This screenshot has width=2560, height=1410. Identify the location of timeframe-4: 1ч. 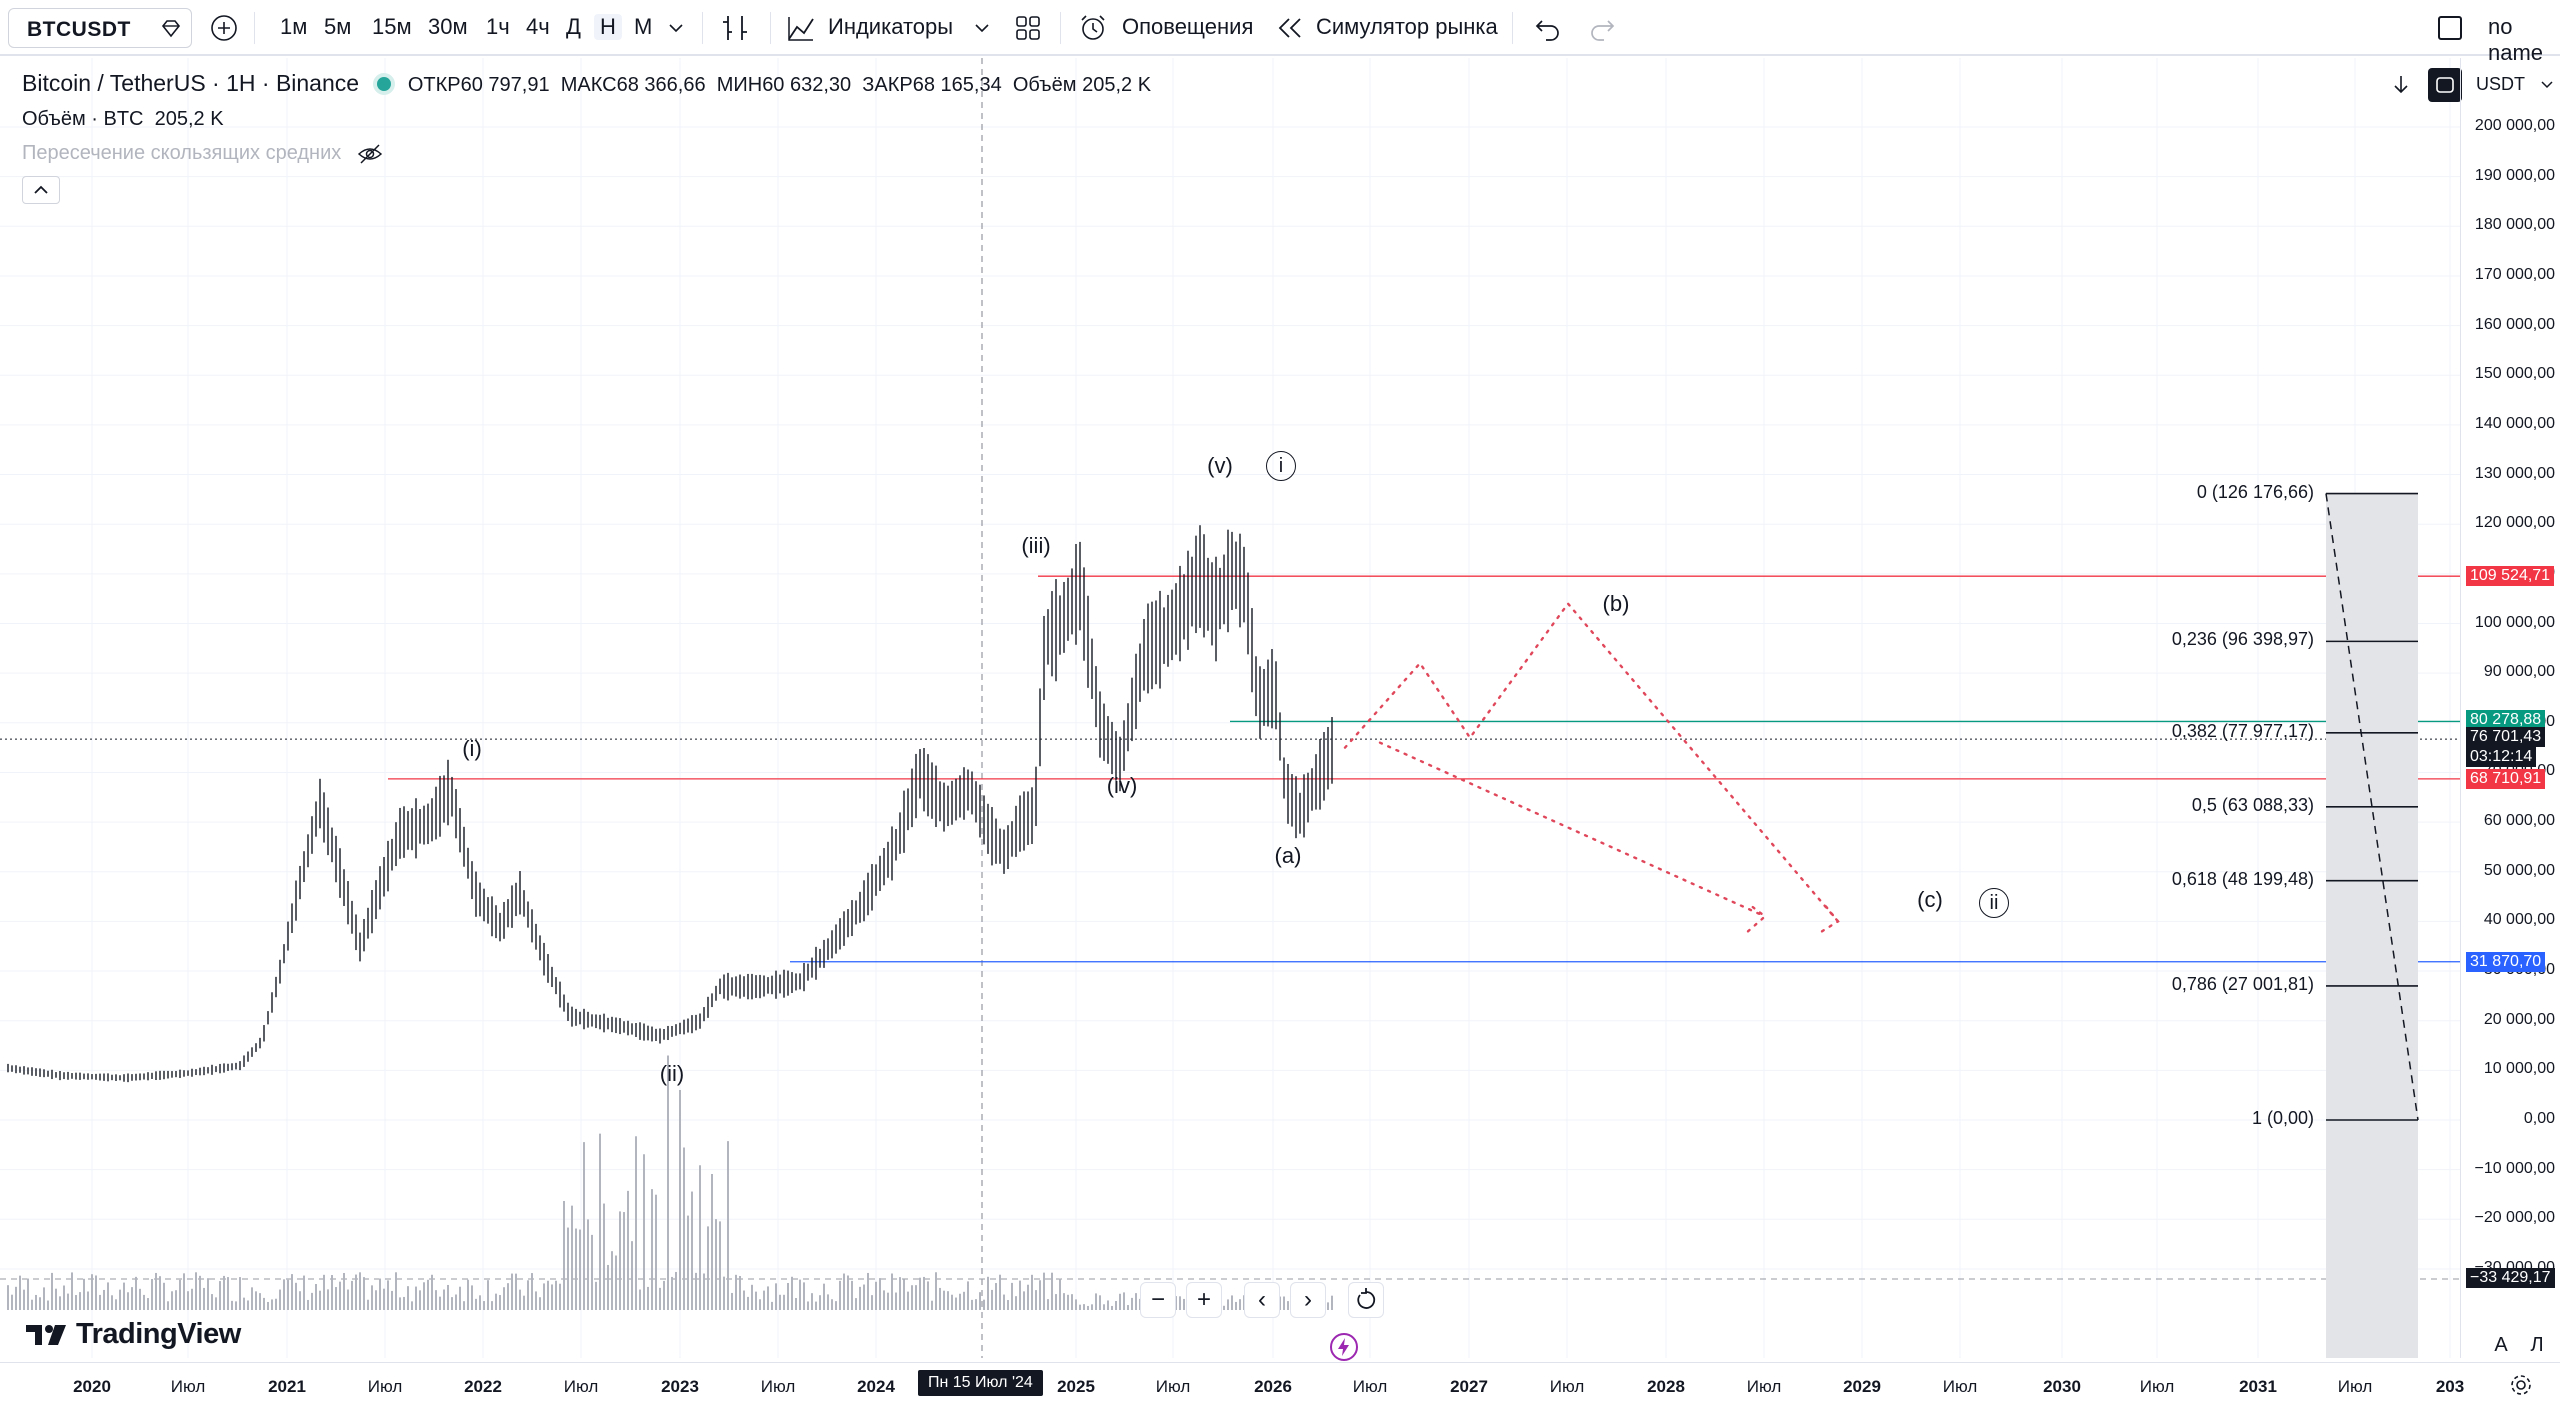
(498, 26).